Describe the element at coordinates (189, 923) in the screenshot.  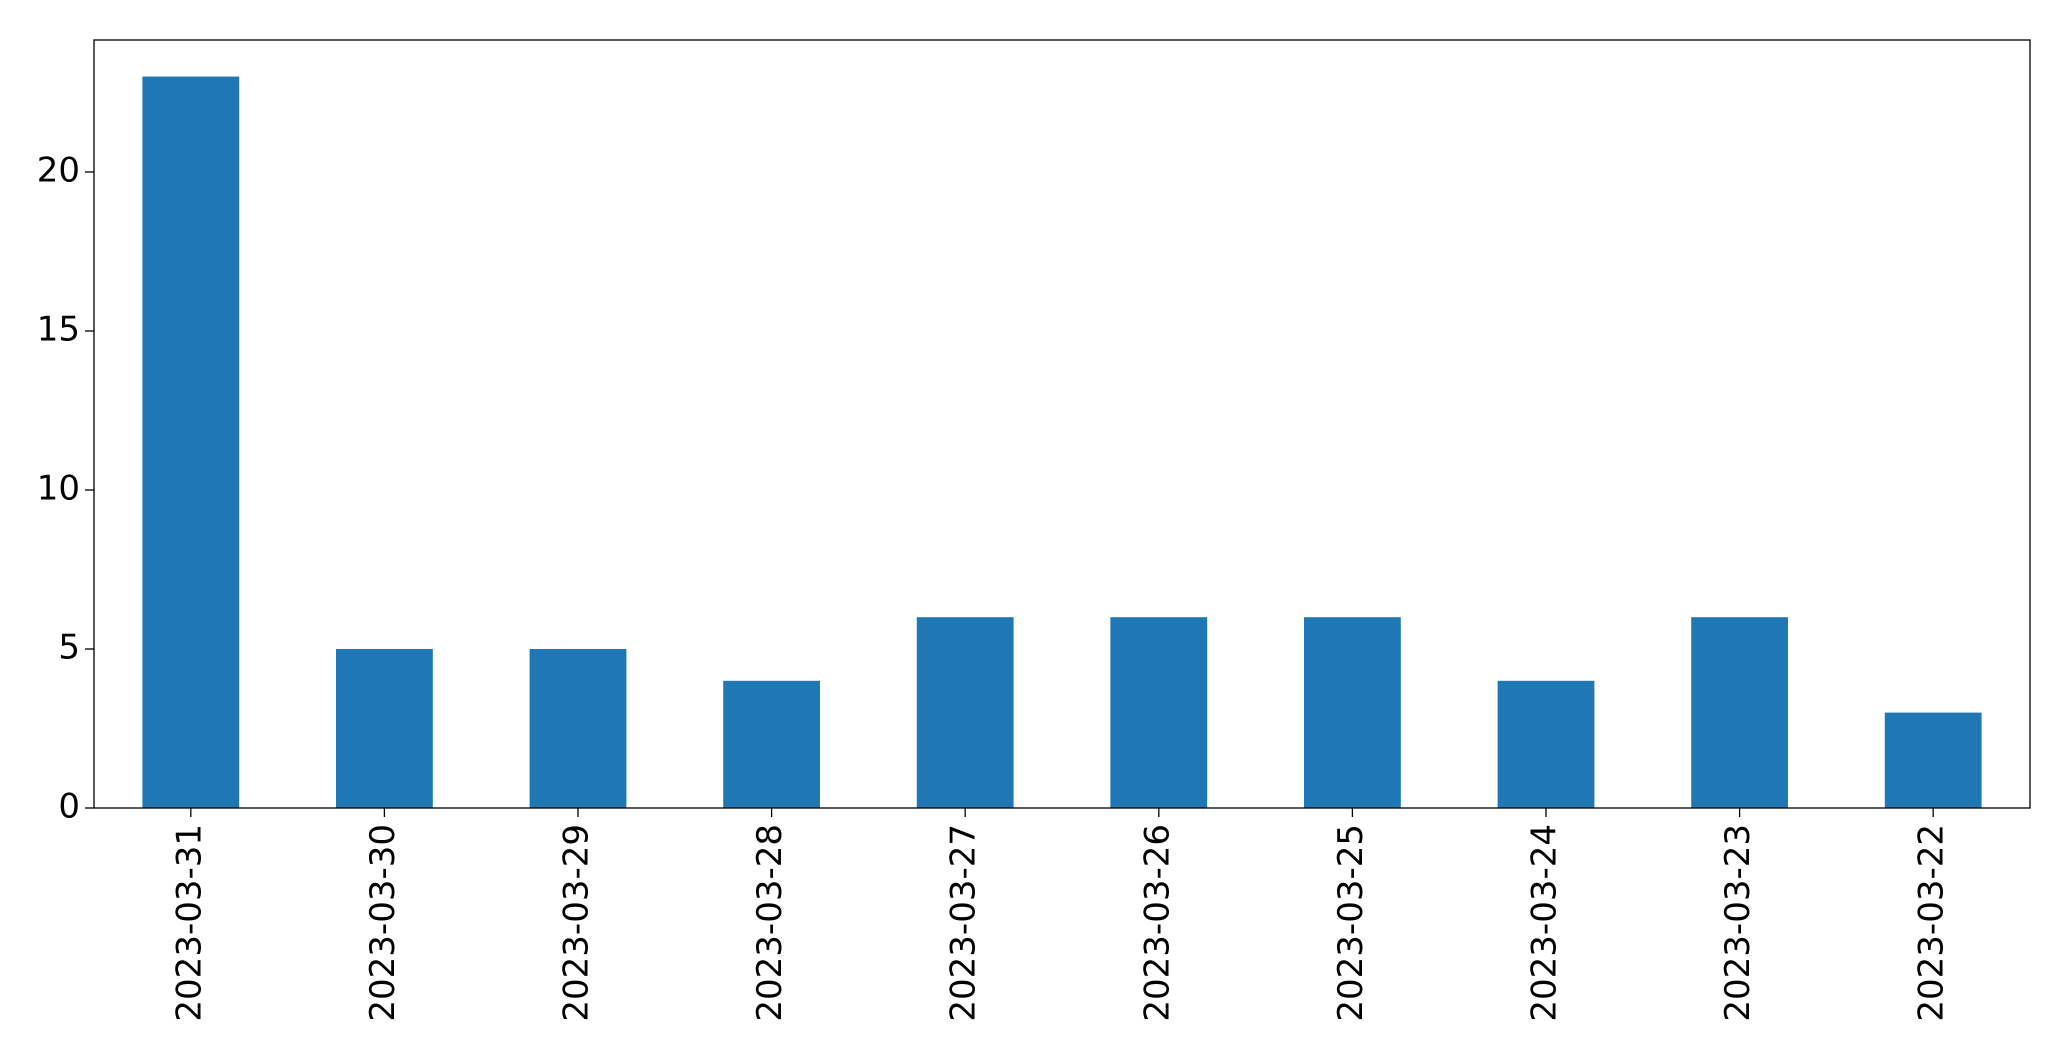
I see `x-tick-label: 2023-03-31` at that location.